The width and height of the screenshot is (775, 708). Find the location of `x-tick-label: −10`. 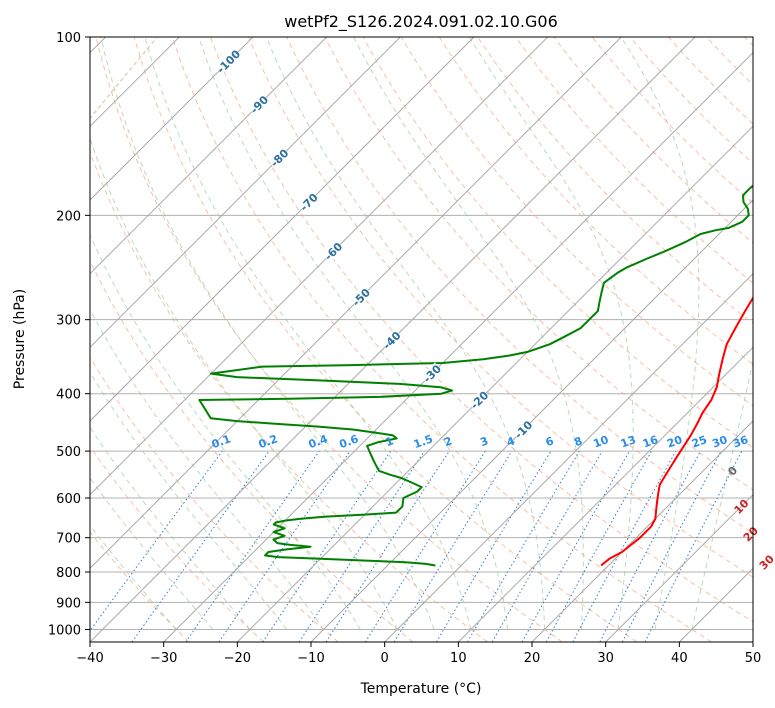

x-tick-label: −10 is located at coordinates (310, 658).